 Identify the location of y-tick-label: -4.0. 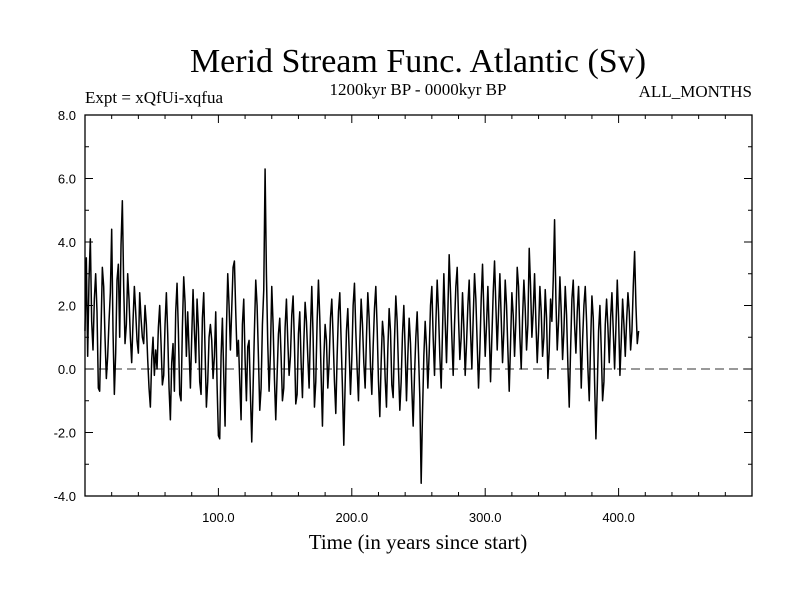
(65, 496).